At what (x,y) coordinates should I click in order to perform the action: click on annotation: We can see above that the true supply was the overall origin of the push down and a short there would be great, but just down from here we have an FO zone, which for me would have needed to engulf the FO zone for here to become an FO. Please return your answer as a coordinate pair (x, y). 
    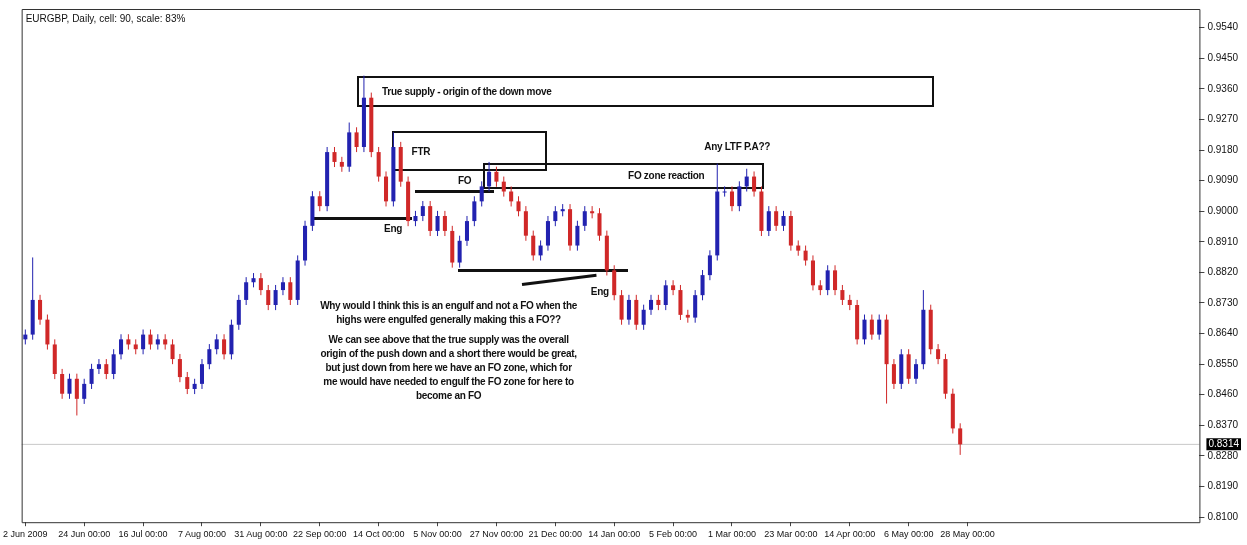
    Looking at the image, I should click on (448, 367).